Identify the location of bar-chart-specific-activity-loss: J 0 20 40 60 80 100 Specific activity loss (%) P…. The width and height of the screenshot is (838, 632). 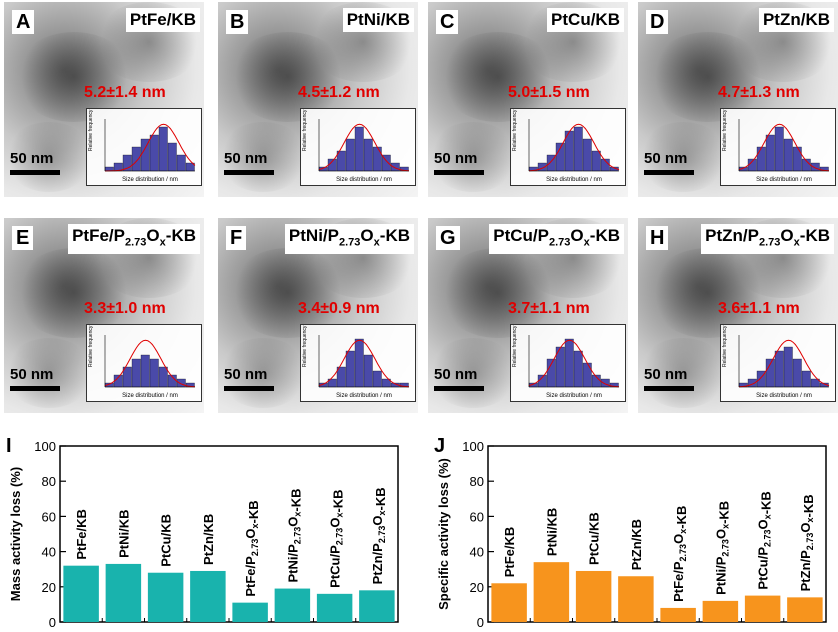
(630, 532).